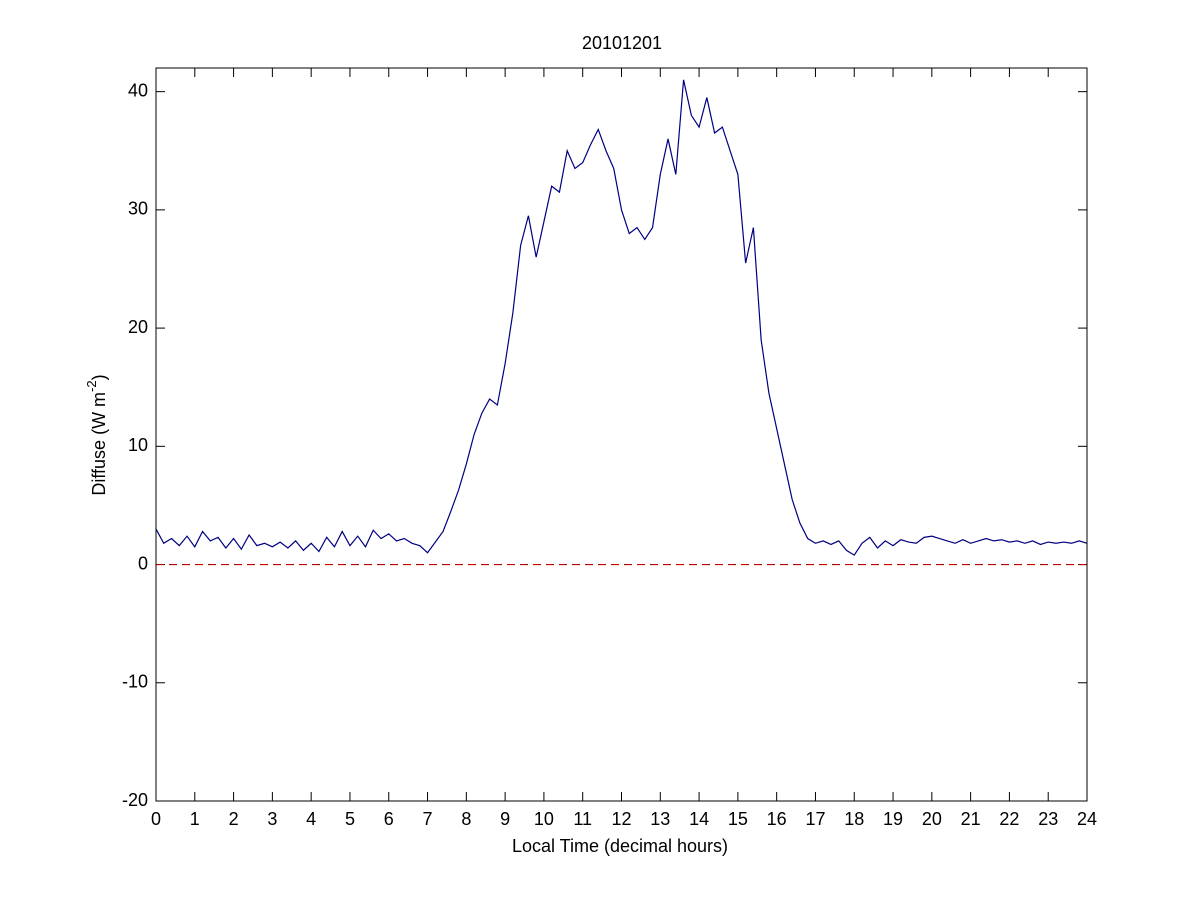 This screenshot has width=1201, height=900. I want to click on x-tick-label: 5, so click(350, 819).